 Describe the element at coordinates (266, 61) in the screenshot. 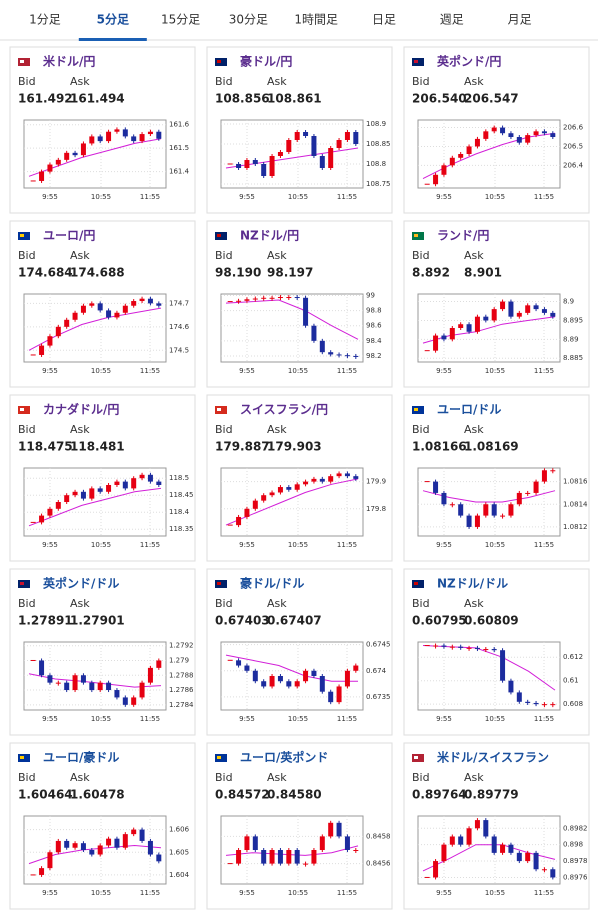

I see `pair-name: 豪ドル/円` at that location.